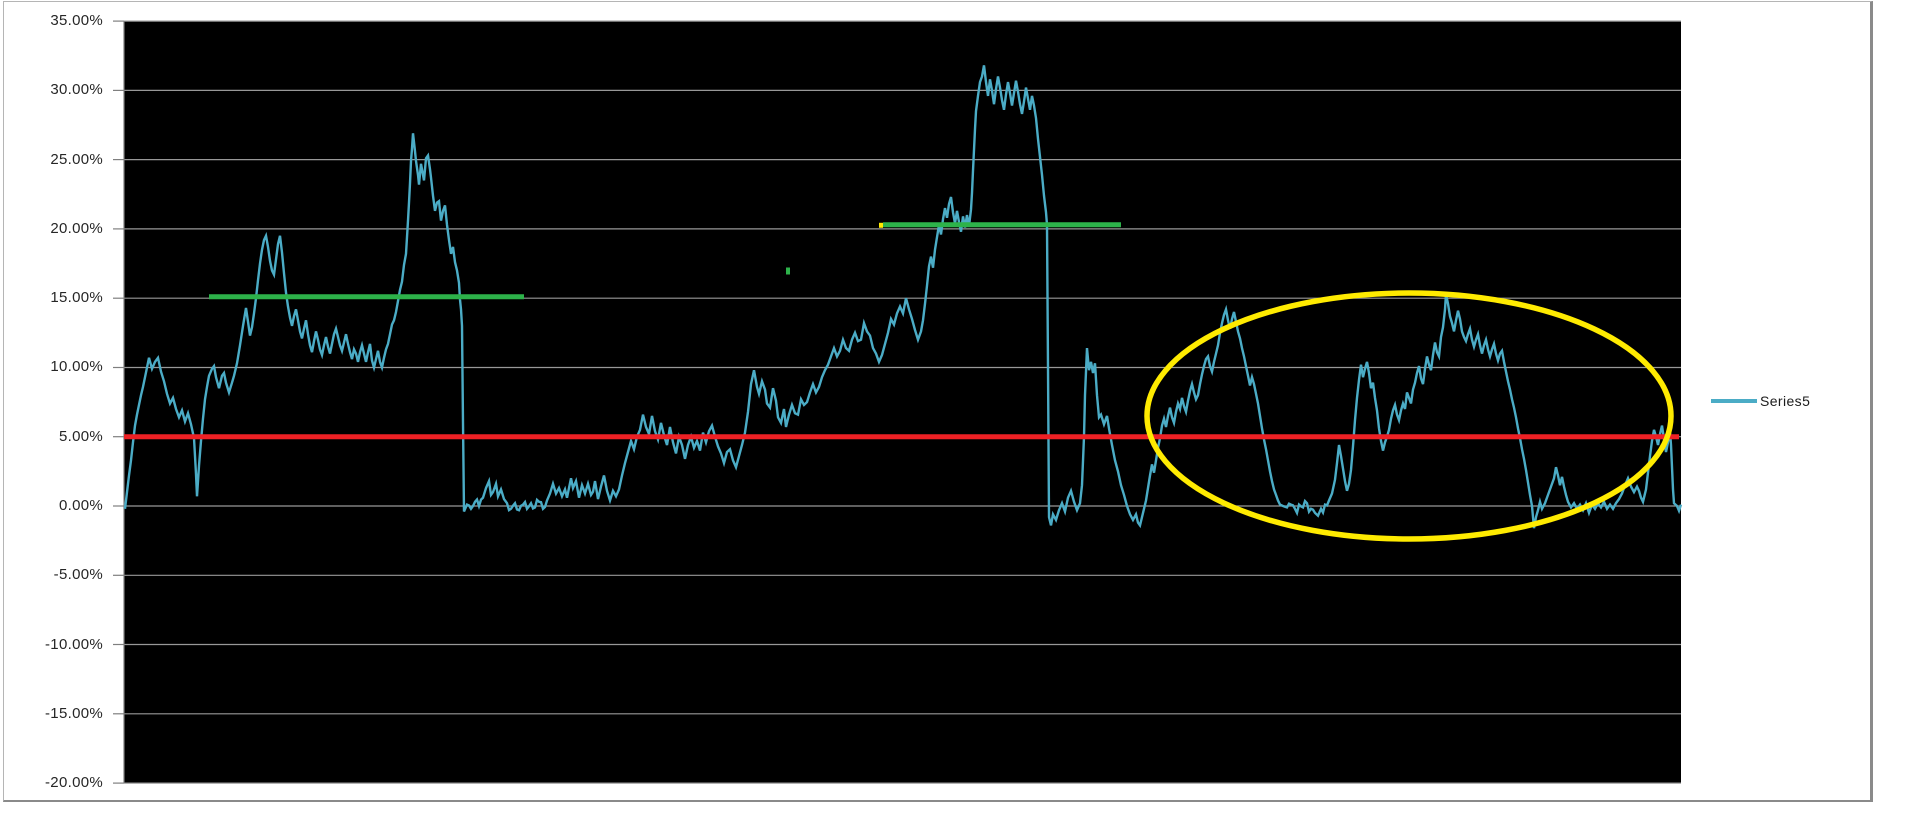 The height and width of the screenshot is (831, 1907). What do you see at coordinates (78, 575) in the screenshot?
I see `y-axis-tick-label: -5.00%` at bounding box center [78, 575].